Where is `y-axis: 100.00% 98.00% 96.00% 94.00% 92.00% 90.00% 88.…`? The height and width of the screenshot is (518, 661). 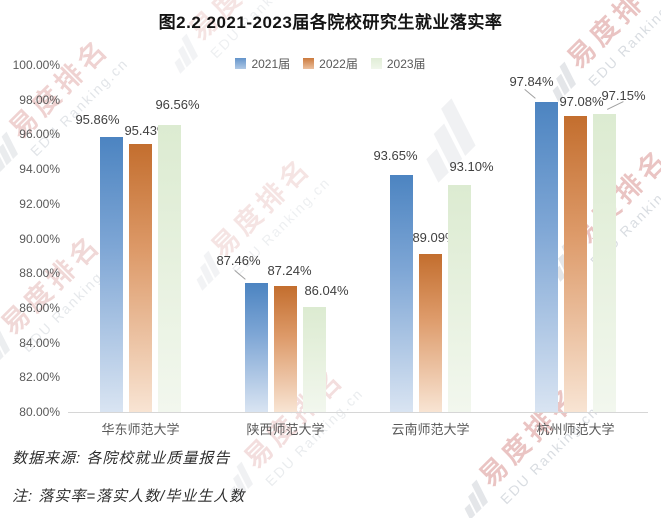
y-axis: 100.00% 98.00% 96.00% 94.00% 92.00% 90.00% 88.… is located at coordinates (31, 238).